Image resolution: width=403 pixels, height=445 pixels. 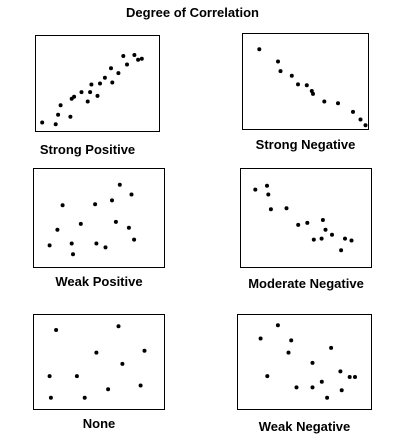 What do you see at coordinates (305, 144) in the screenshot?
I see `panel-title-strong-negative: Strong Negative` at bounding box center [305, 144].